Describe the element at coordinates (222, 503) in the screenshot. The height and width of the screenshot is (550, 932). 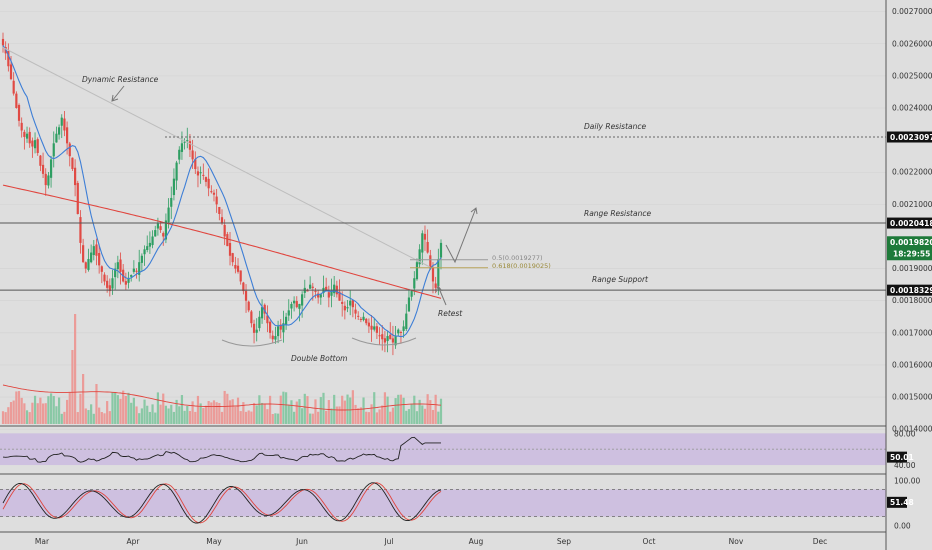
I see `stoch-d-line` at that location.